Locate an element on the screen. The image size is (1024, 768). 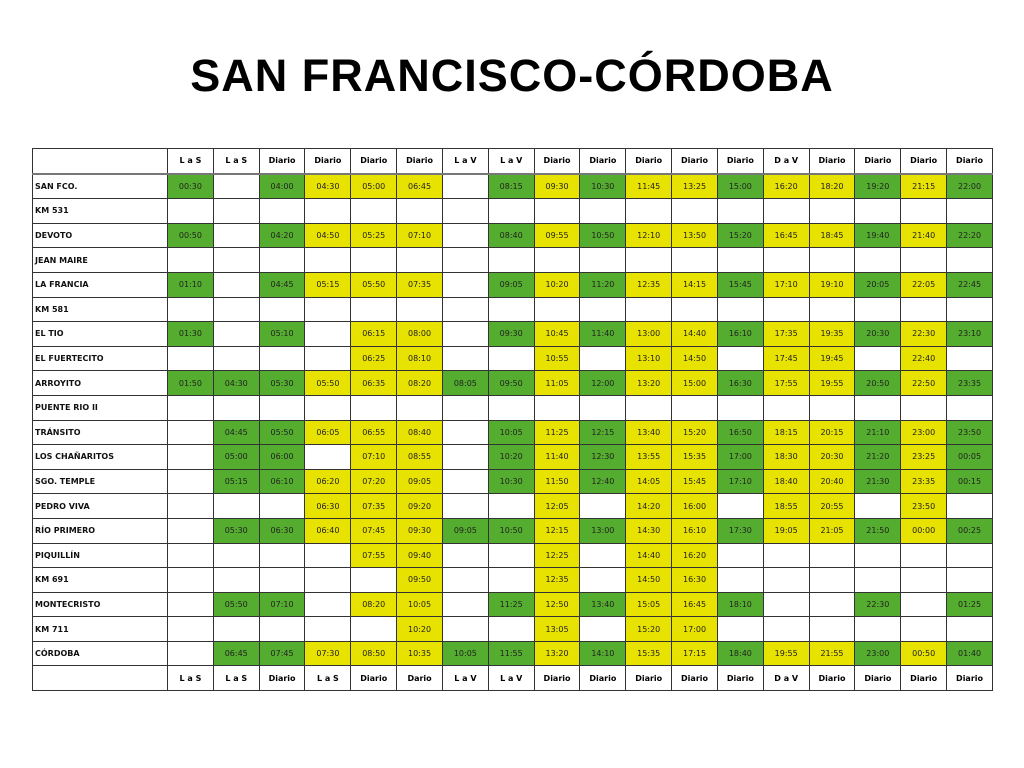
departure-time: 22:30 is located at coordinates (878, 604).